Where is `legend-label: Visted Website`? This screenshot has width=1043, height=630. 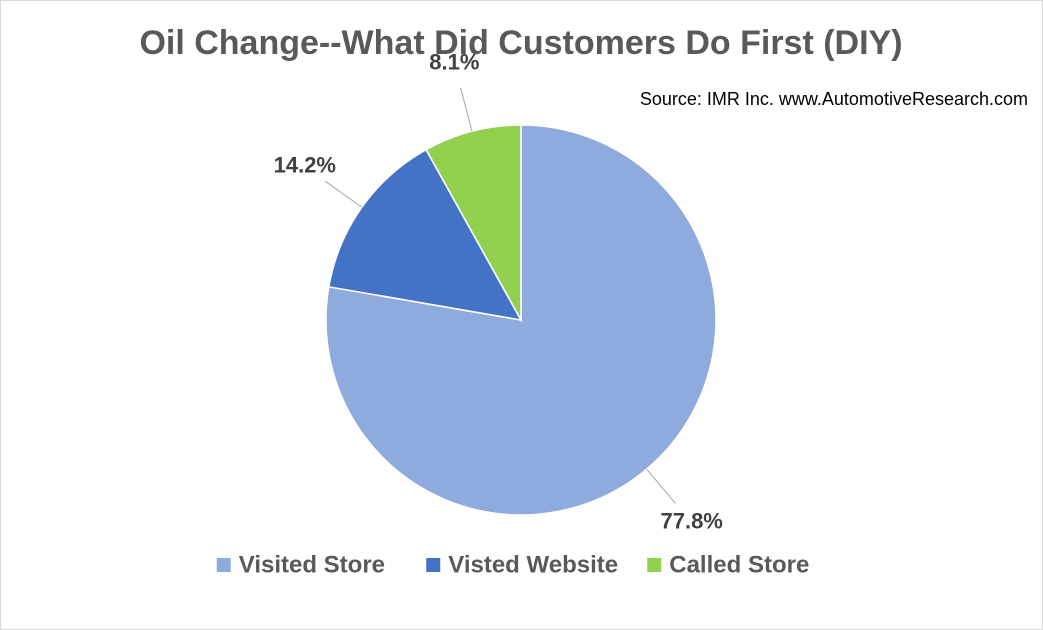
legend-label: Visted Website is located at coordinates (533, 564).